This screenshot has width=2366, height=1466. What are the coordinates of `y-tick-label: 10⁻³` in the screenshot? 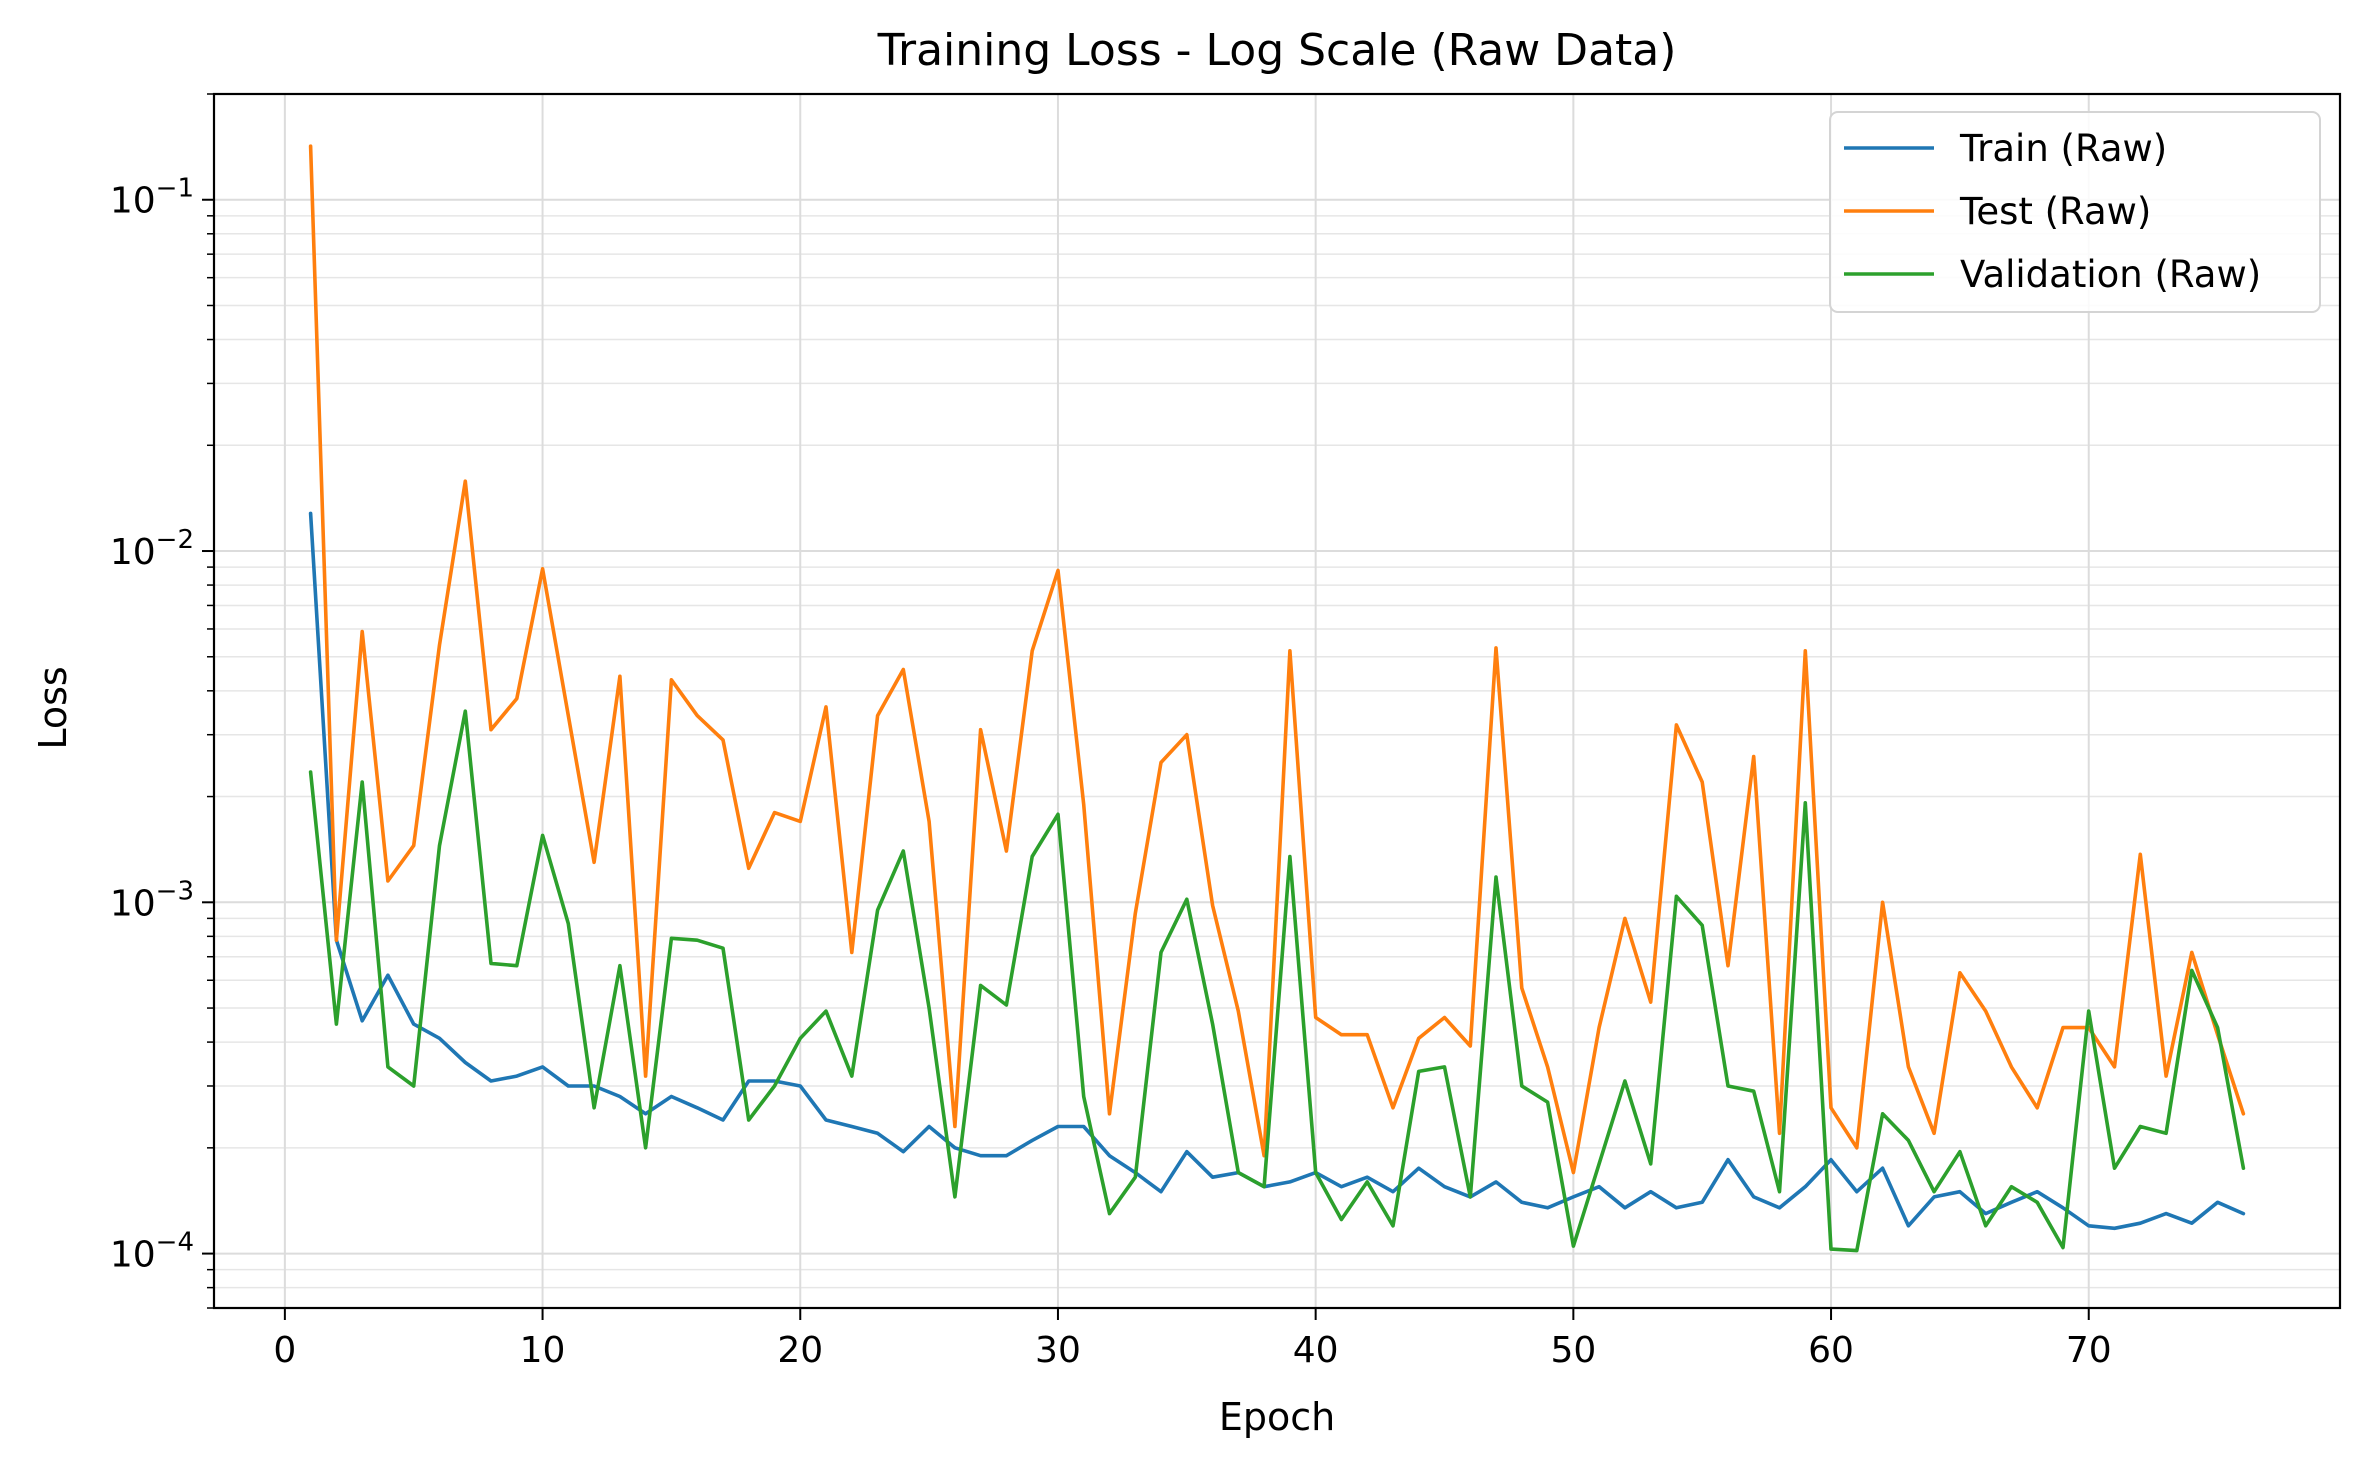 It's located at (152, 900).